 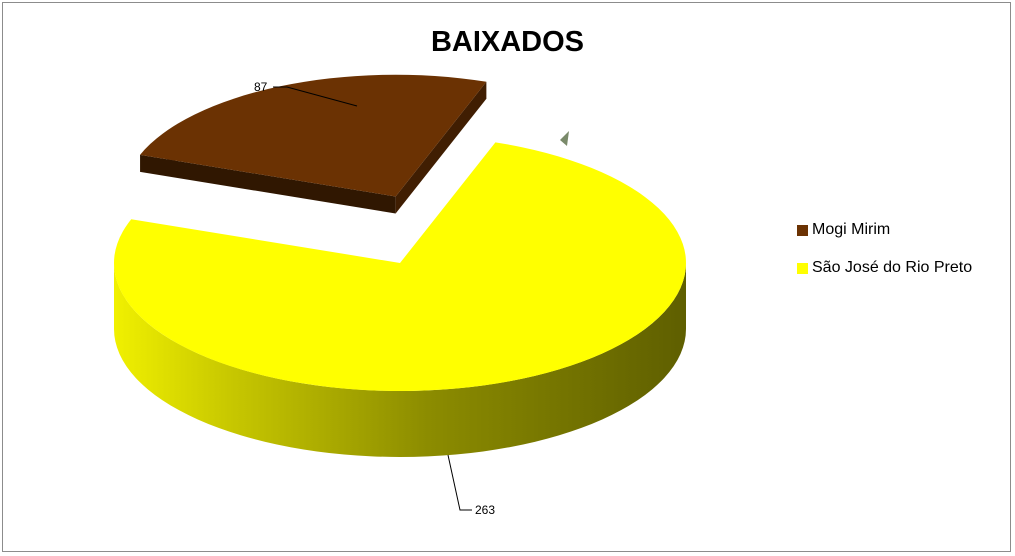 What do you see at coordinates (507, 42) in the screenshot?
I see `chart-title: BAIXADOS` at bounding box center [507, 42].